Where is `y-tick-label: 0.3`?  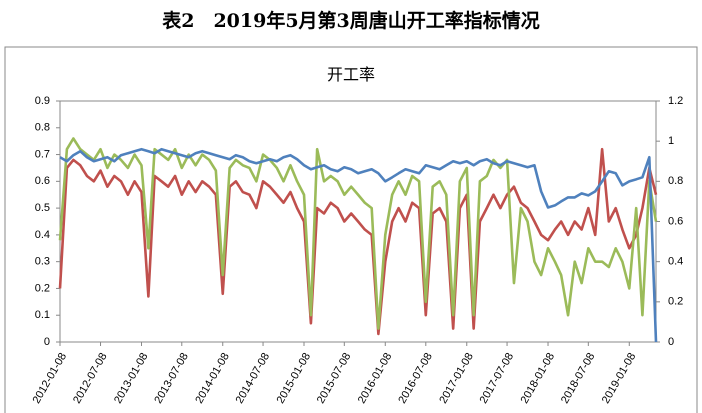 y-tick-label: 0.3 is located at coordinates (42, 262).